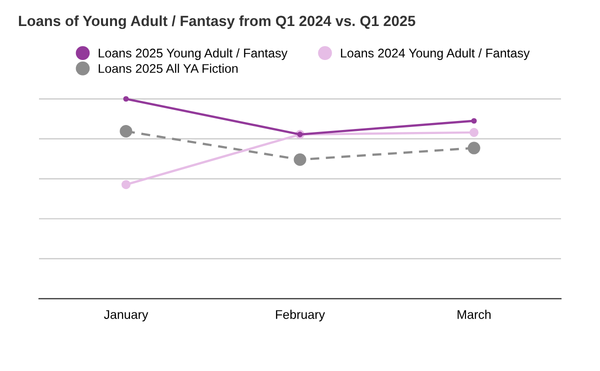 The height and width of the screenshot is (371, 600). What do you see at coordinates (474, 314) in the screenshot?
I see `x-tick-label: March` at bounding box center [474, 314].